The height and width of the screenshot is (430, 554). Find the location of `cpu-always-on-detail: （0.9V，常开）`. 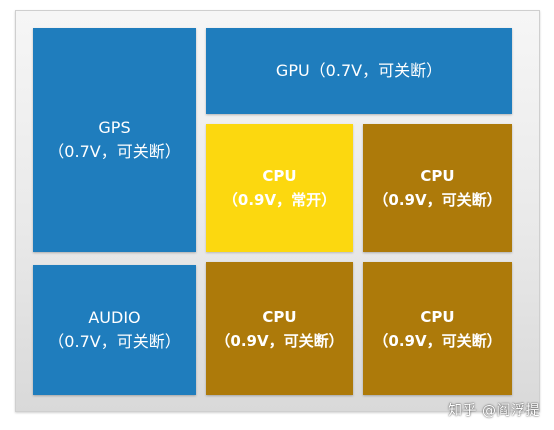

cpu-always-on-detail: （0.9V，常开） is located at coordinates (279, 200).